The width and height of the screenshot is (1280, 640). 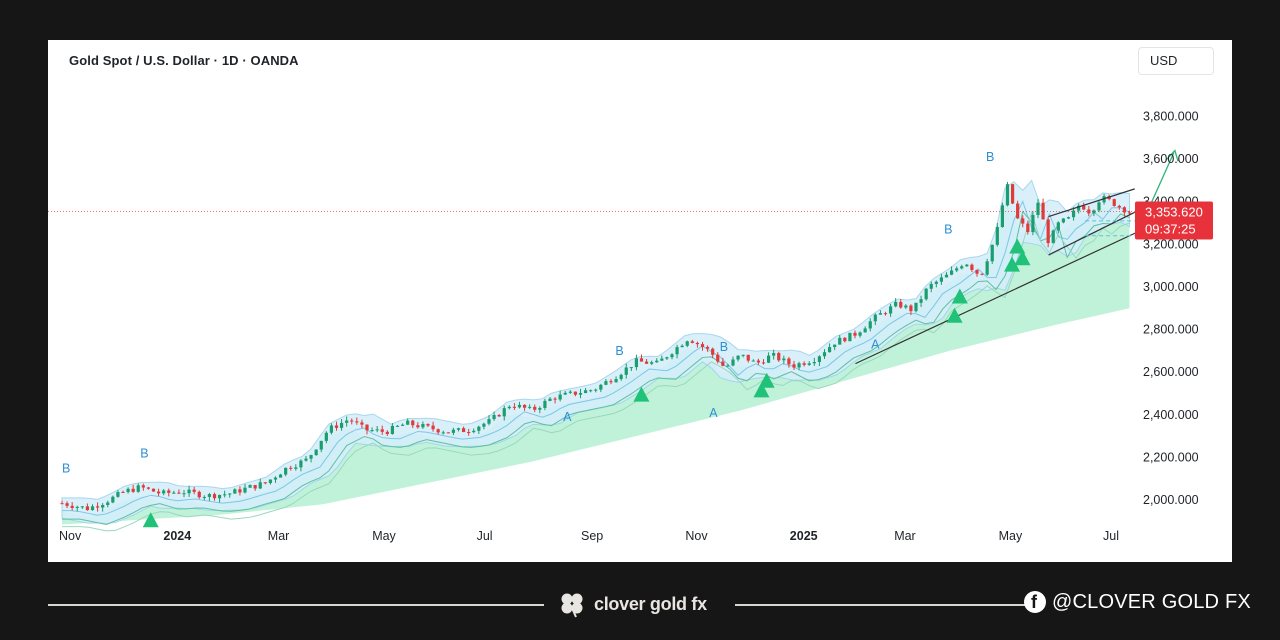 I want to click on x-tick-label: Jul, so click(x=1111, y=536).